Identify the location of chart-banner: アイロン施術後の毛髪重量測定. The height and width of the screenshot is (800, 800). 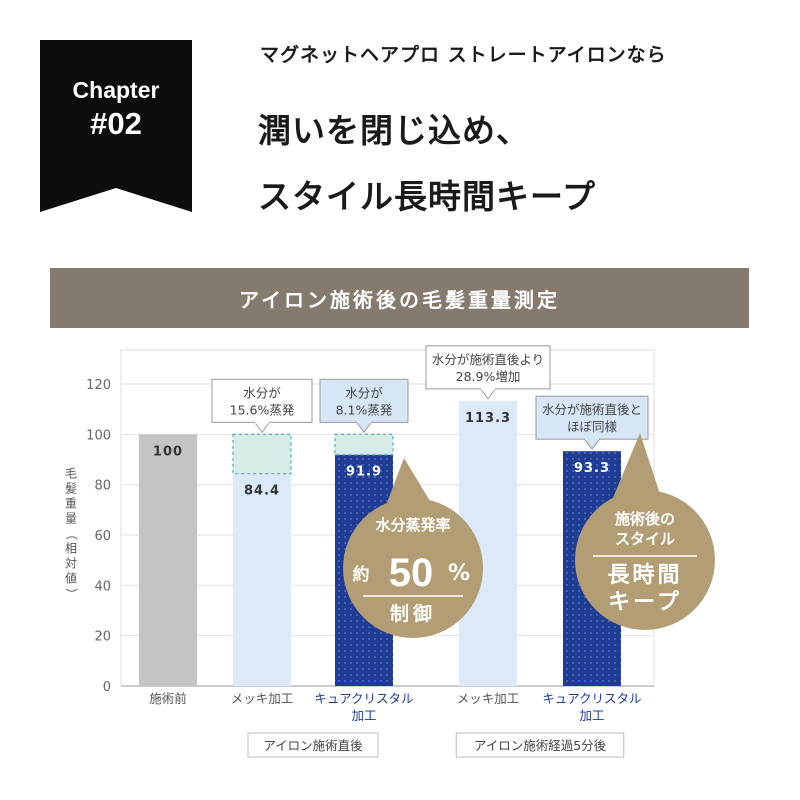
(399, 298).